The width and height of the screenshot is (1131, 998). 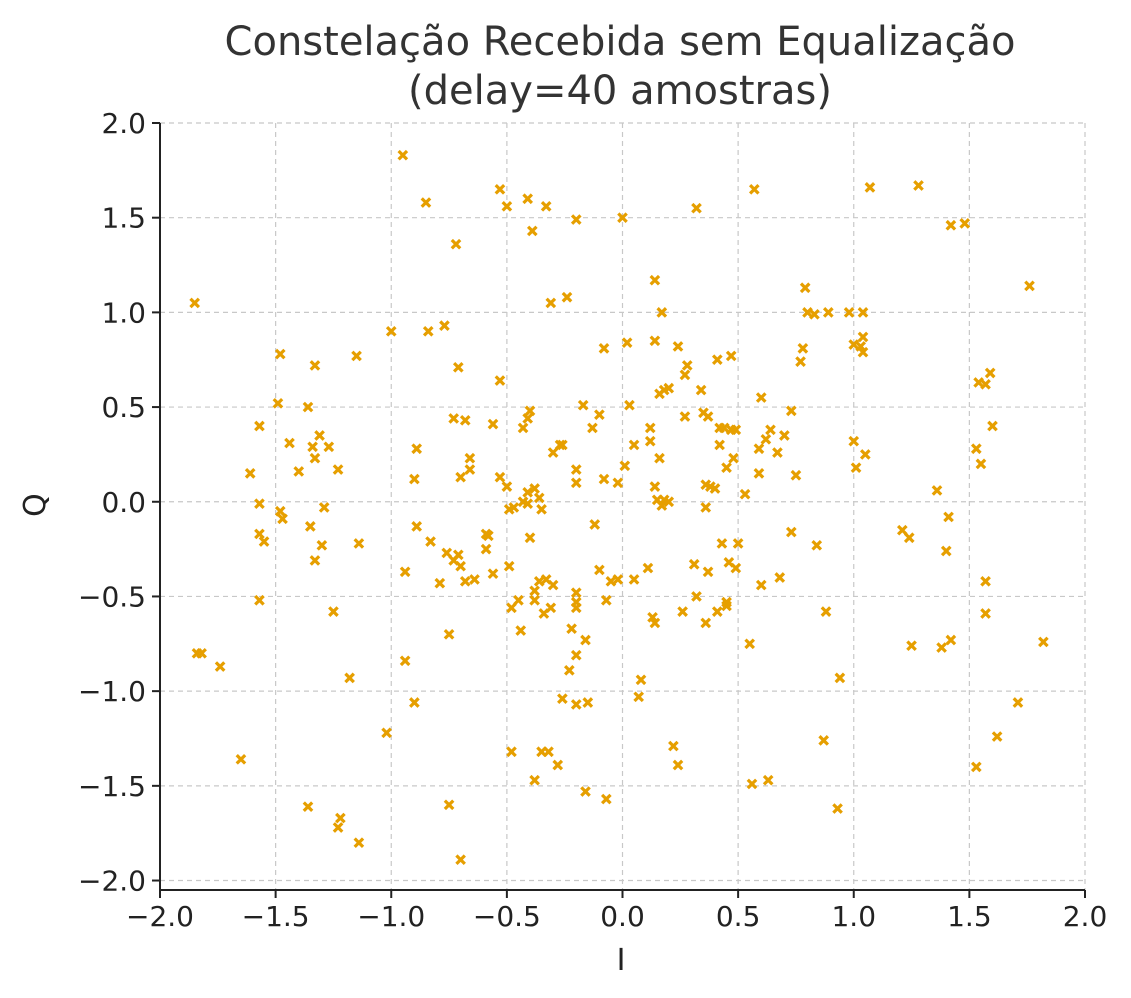 What do you see at coordinates (123, 502) in the screenshot?
I see `y-tick-label: 0.0` at bounding box center [123, 502].